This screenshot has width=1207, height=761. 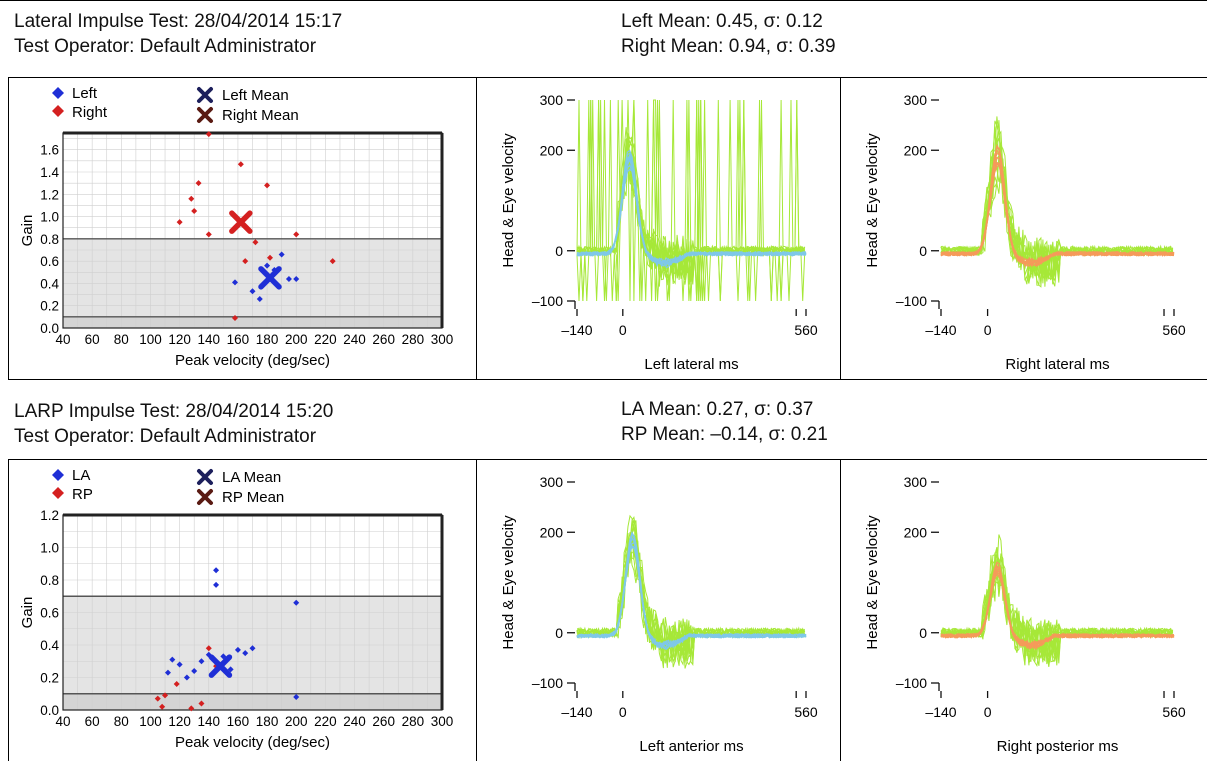 I want to click on larp-stat-1: LA Mean: 0.27, σ: 0.37, so click(x=717, y=409).